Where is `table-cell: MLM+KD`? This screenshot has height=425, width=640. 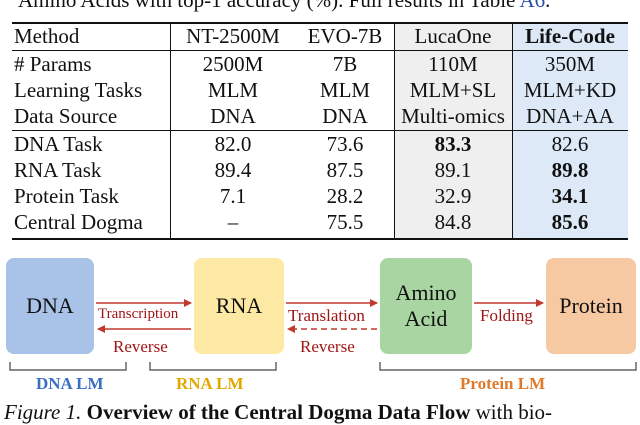 table-cell: MLM+KD is located at coordinates (570, 90).